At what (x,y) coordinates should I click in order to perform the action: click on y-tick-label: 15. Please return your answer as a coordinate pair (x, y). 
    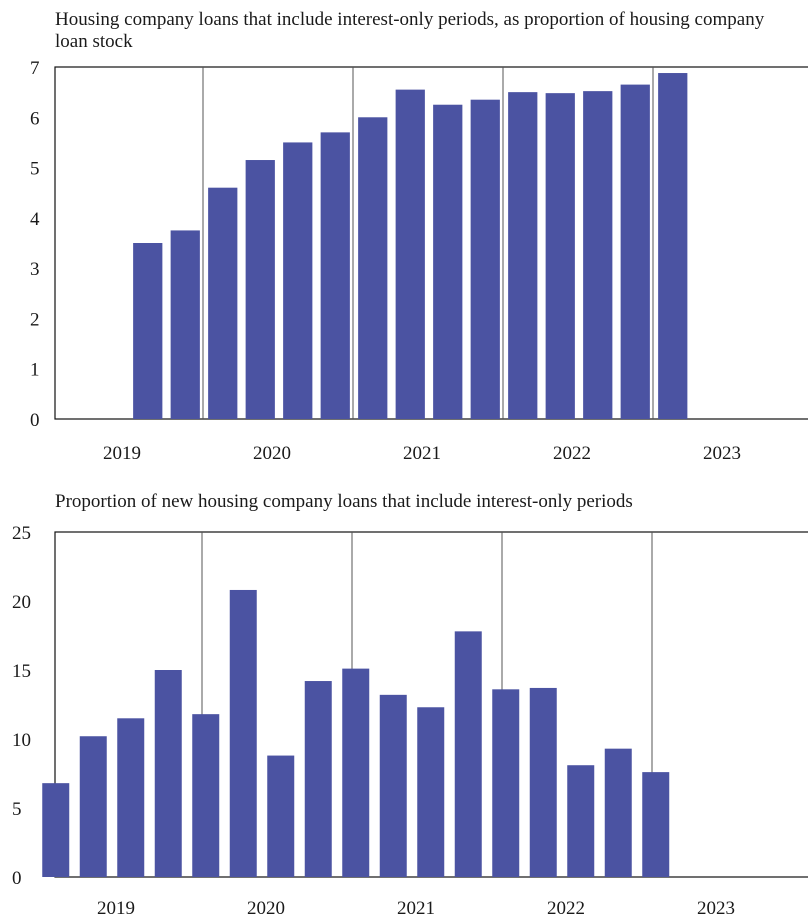
    Looking at the image, I should click on (21, 671).